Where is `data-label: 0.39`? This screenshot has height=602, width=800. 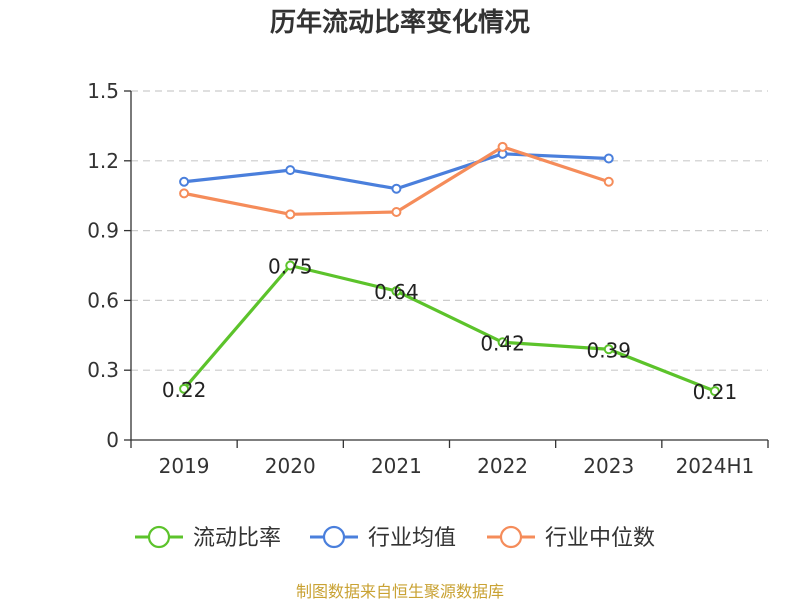
data-label: 0.39 is located at coordinates (608, 350).